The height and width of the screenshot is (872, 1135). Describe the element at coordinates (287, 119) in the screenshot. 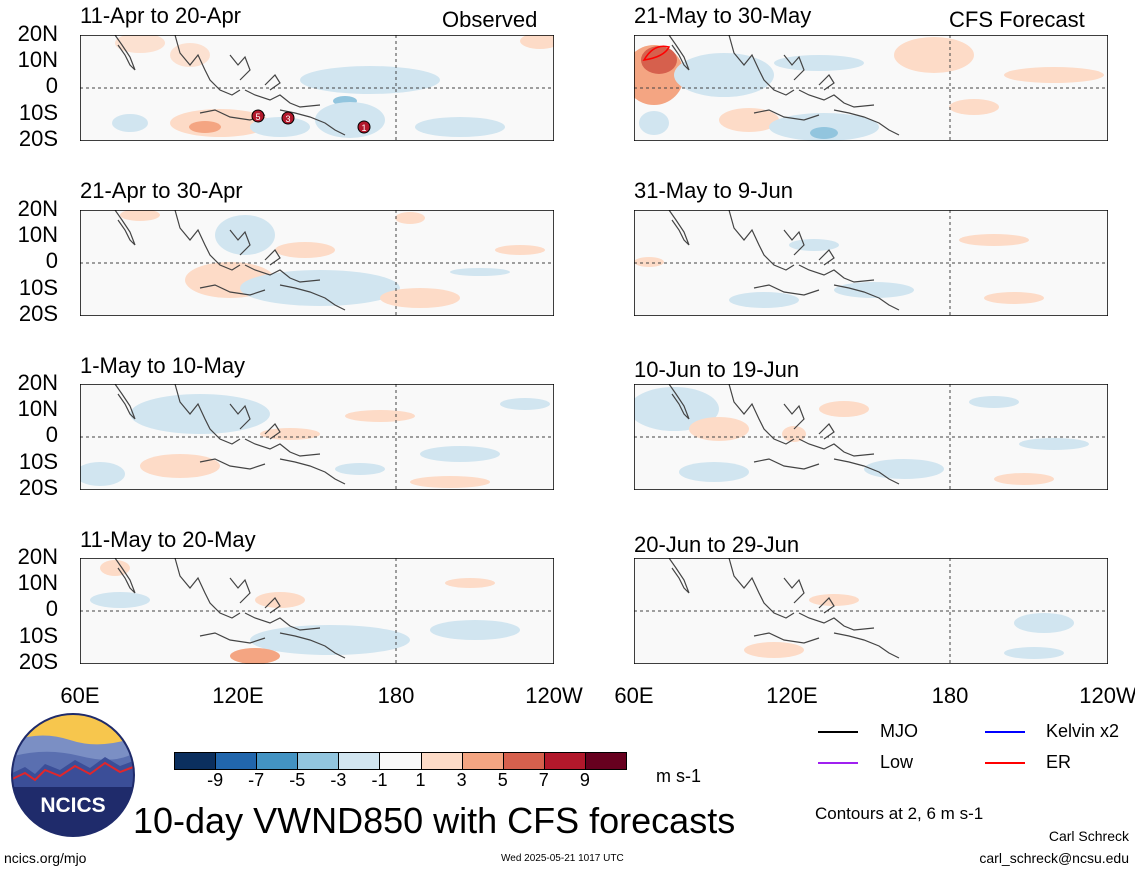

I see `phase-marker-3: 3` at that location.